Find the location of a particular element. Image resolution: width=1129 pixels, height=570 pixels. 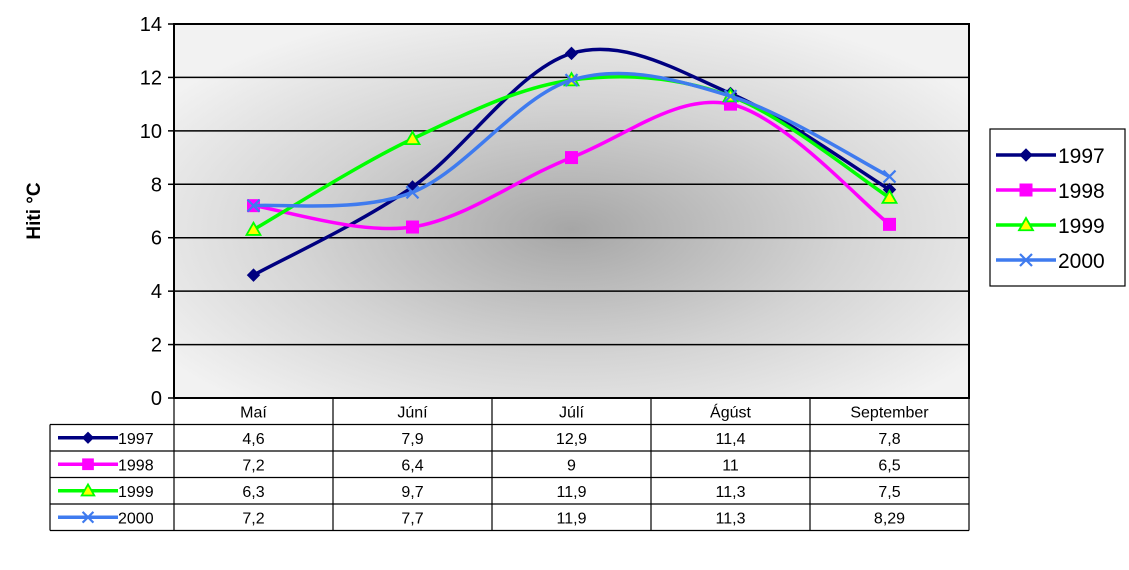

y-tick-label: 6 is located at coordinates (156, 239).